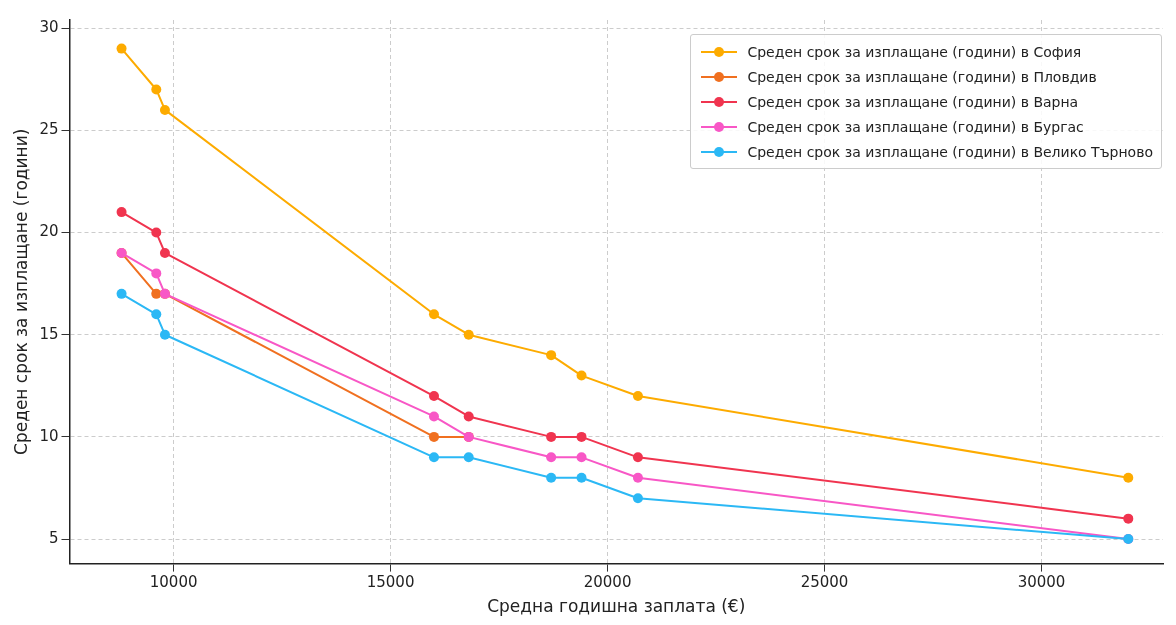 This screenshot has width=1176, height=625. What do you see at coordinates (913, 101) in the screenshot?
I see `legend-label: Среден срок за изплащане (години) в Варна` at bounding box center [913, 101].